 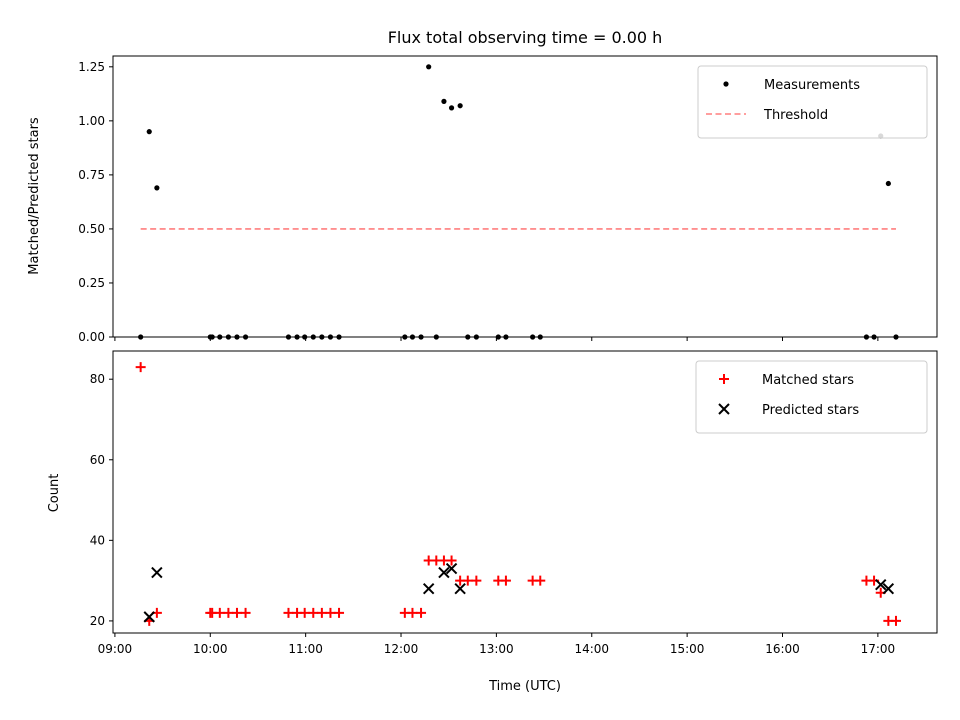 I want to click on legend-label-measurements: Measurements, so click(x=812, y=85).